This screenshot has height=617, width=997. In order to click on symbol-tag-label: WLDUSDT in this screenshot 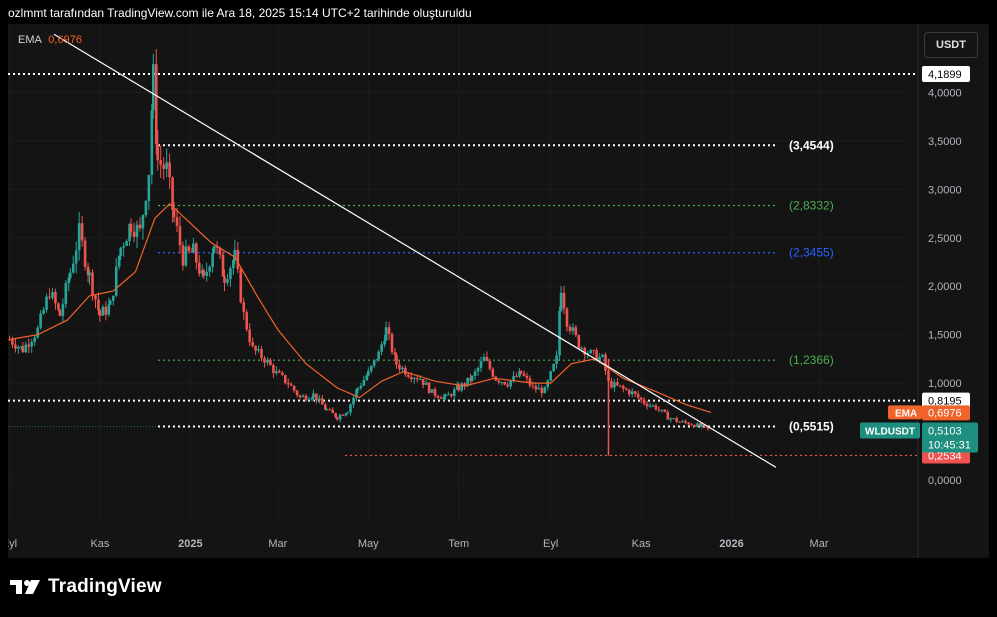, I will do `click(890, 432)`.